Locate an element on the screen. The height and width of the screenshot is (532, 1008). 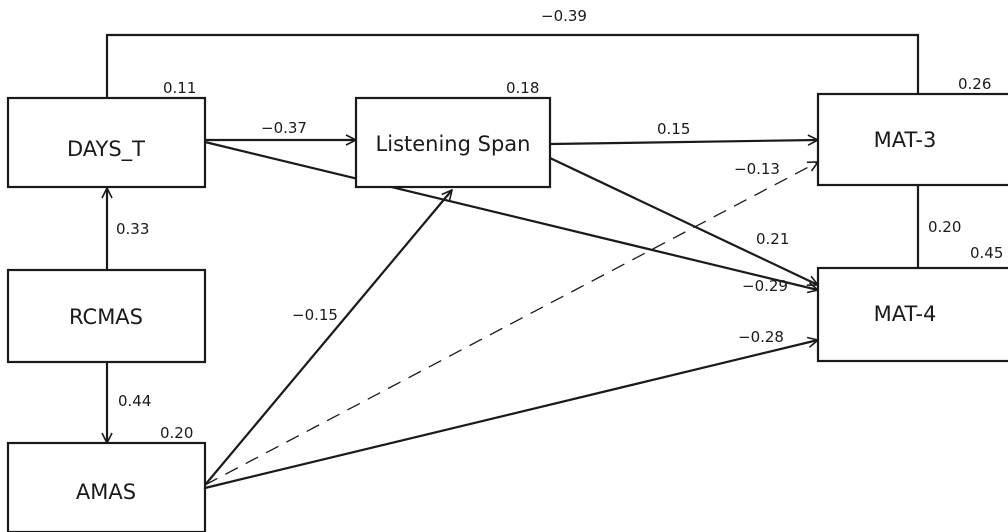
edge-listening-mat3 is located at coordinates (683, 142).